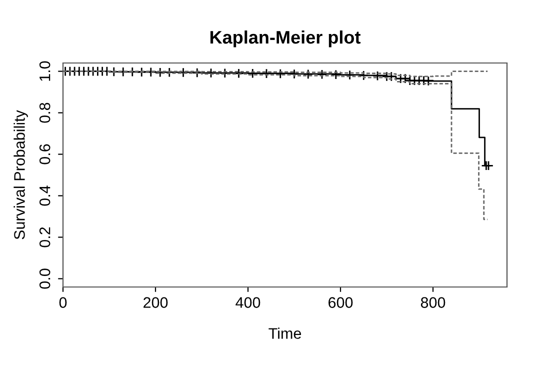 This screenshot has width=540, height=366. What do you see at coordinates (44, 112) in the screenshot?
I see `y-tick-label: 0.8` at bounding box center [44, 112].